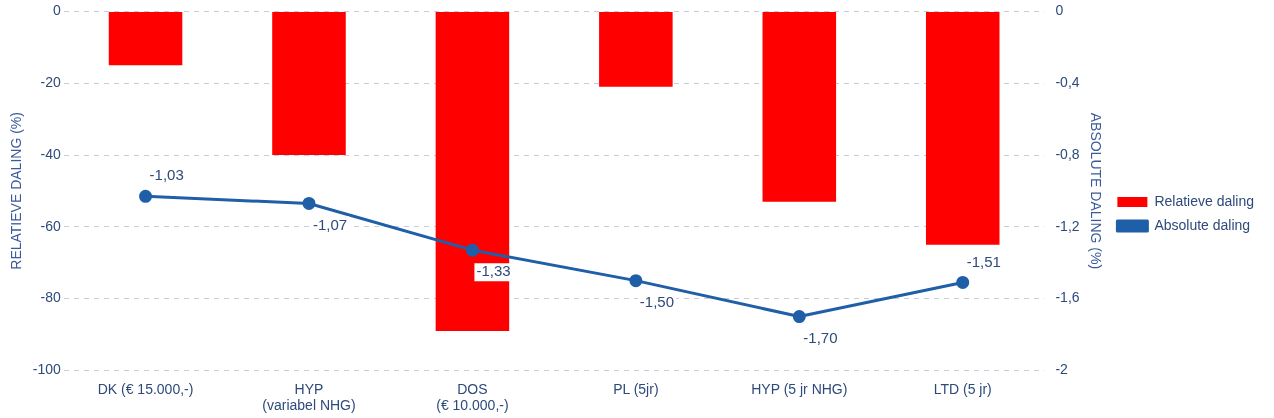 This screenshot has height=418, width=1274. I want to click on x-tick-label: PL (5jr), so click(636, 388).